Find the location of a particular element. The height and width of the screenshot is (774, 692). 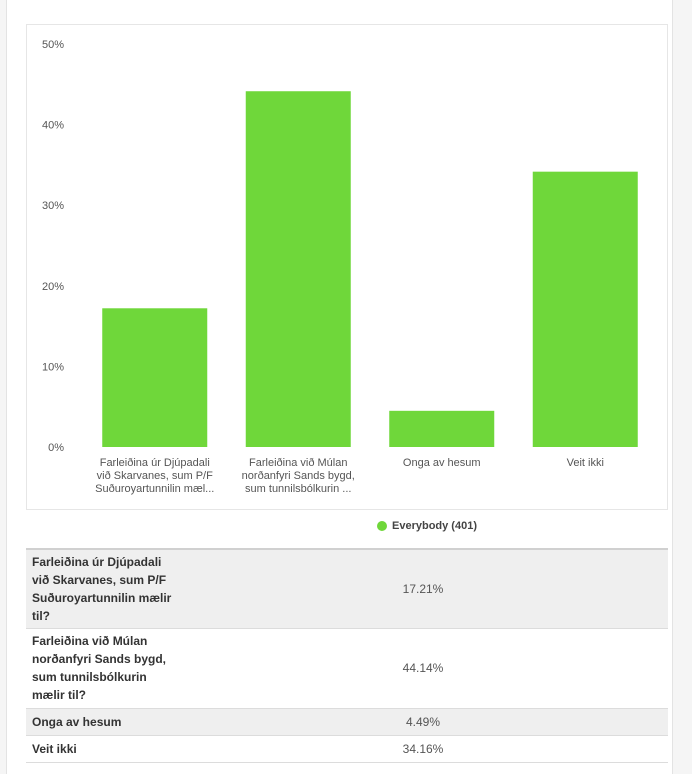

y-tick-label: 20% is located at coordinates (53, 287).